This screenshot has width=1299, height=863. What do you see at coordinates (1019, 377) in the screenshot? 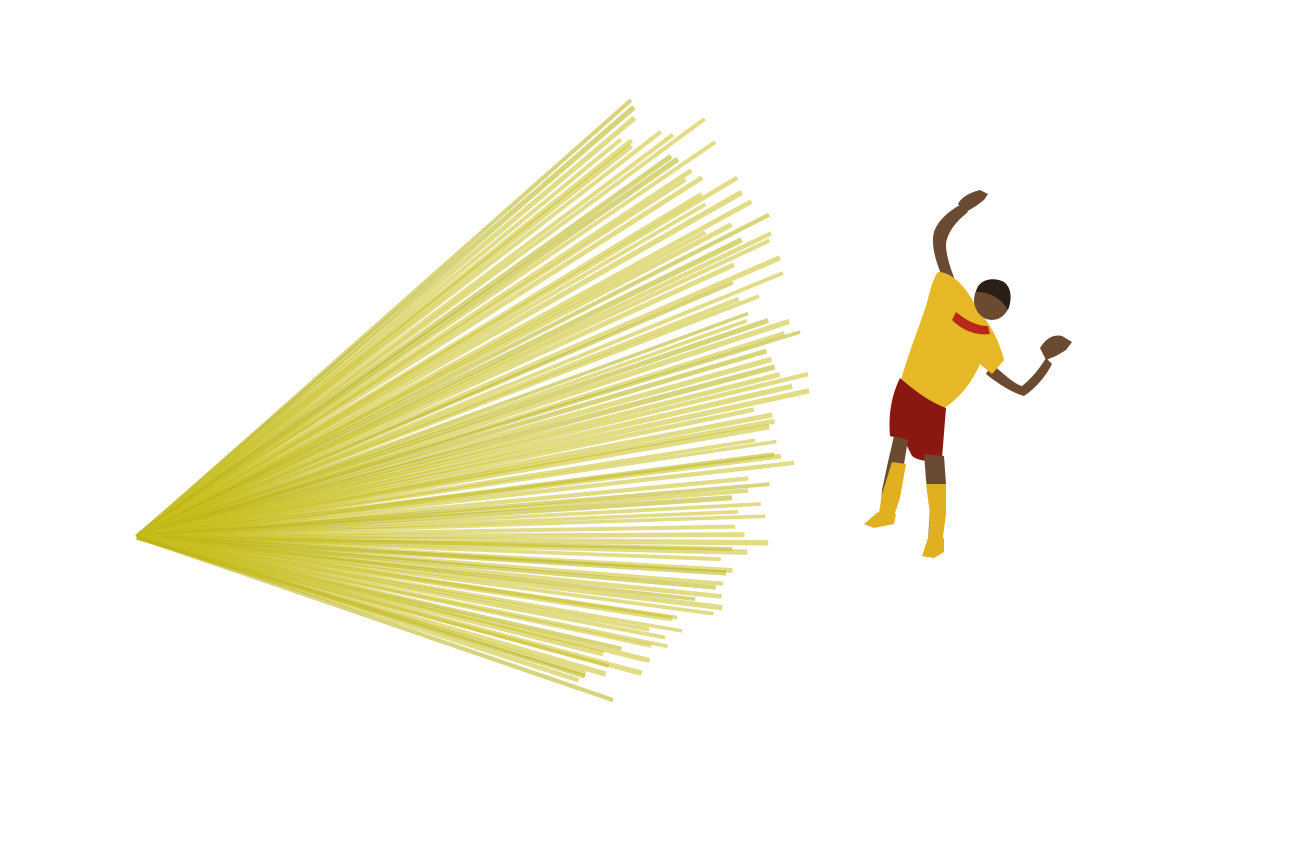
I see `extended-arm` at bounding box center [1019, 377].